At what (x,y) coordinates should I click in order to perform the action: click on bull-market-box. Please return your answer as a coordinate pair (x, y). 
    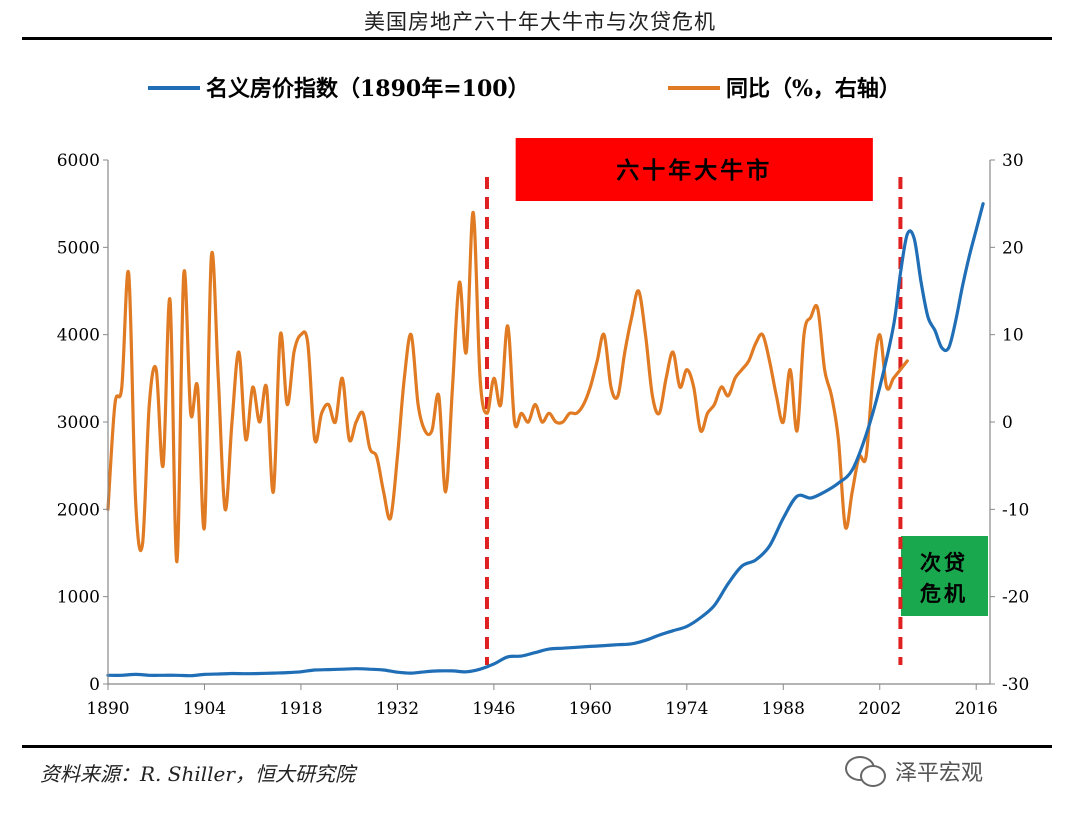
    Looking at the image, I should click on (694, 169).